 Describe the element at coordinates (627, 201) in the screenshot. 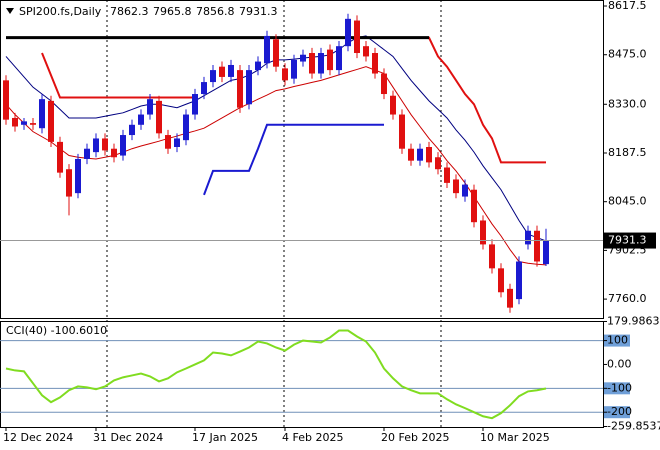

I see `y-tick-label: 8045.0` at that location.